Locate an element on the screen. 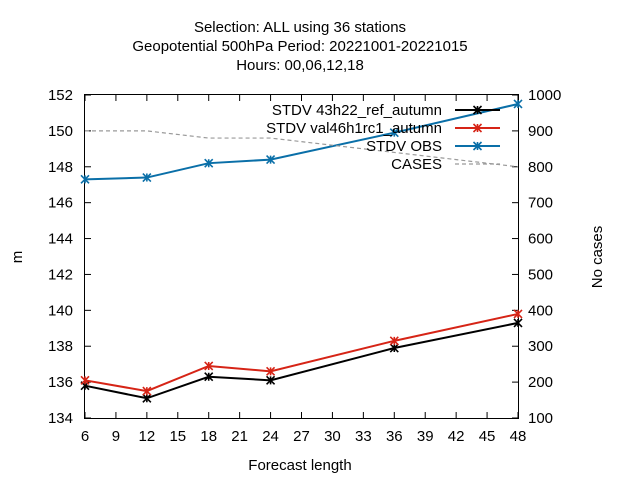  y-tick-label: 140 is located at coordinates (60, 310).